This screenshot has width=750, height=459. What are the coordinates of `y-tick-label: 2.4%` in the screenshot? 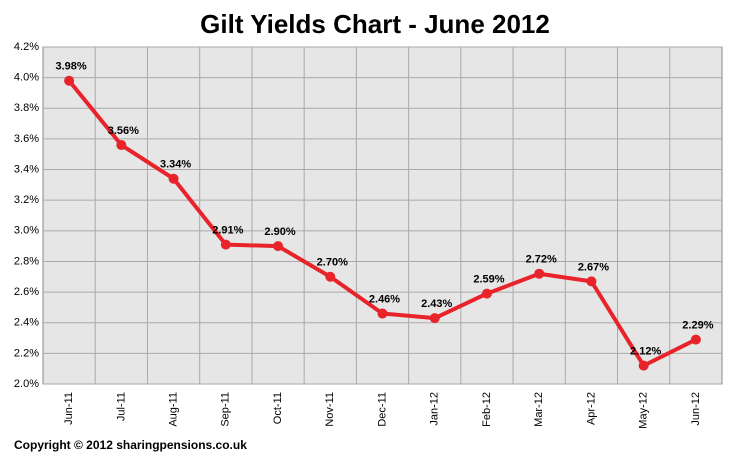 It's located at (26, 323).